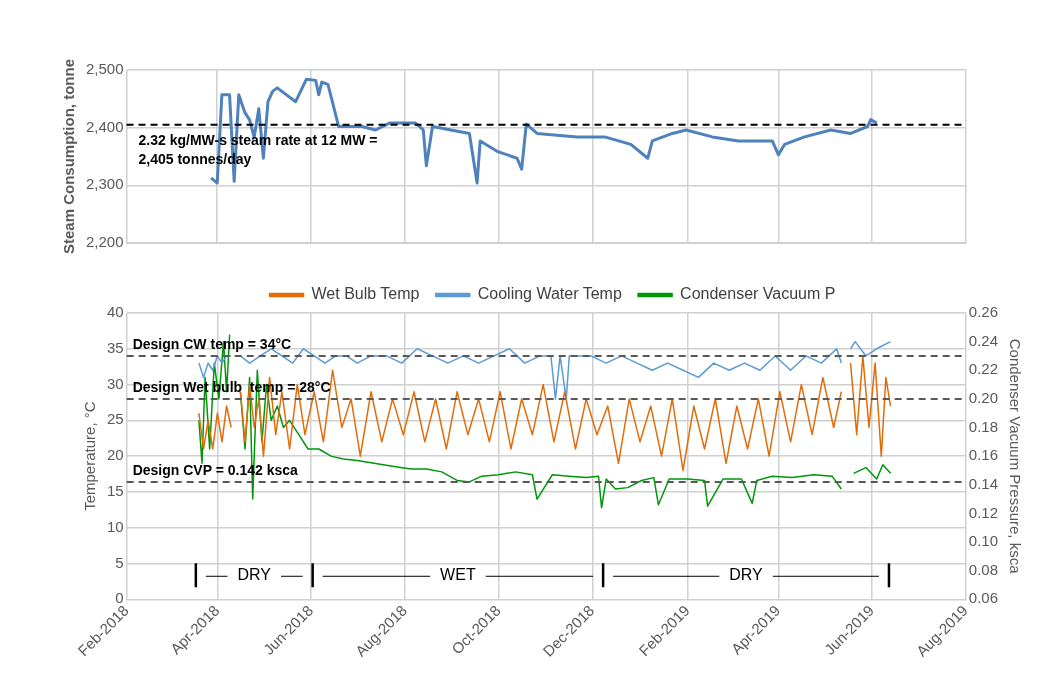 This screenshot has width=1064, height=676. Describe the element at coordinates (119, 598) in the screenshot. I see `y-tick-label: 0` at that location.